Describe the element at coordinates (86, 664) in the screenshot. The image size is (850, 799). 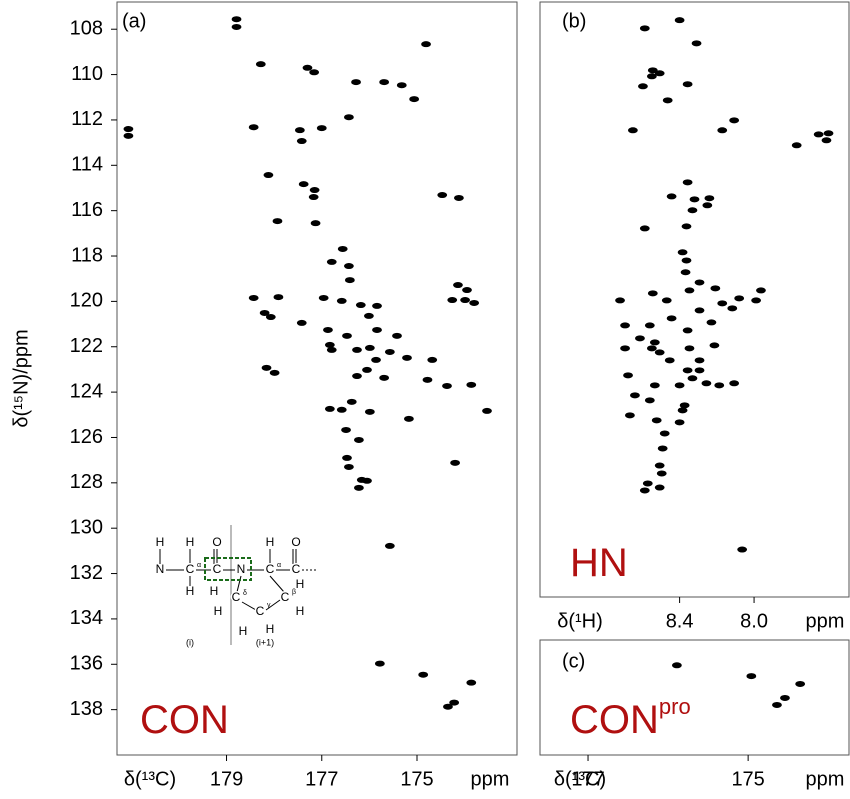
I see `y-tick-label: 136` at that location.